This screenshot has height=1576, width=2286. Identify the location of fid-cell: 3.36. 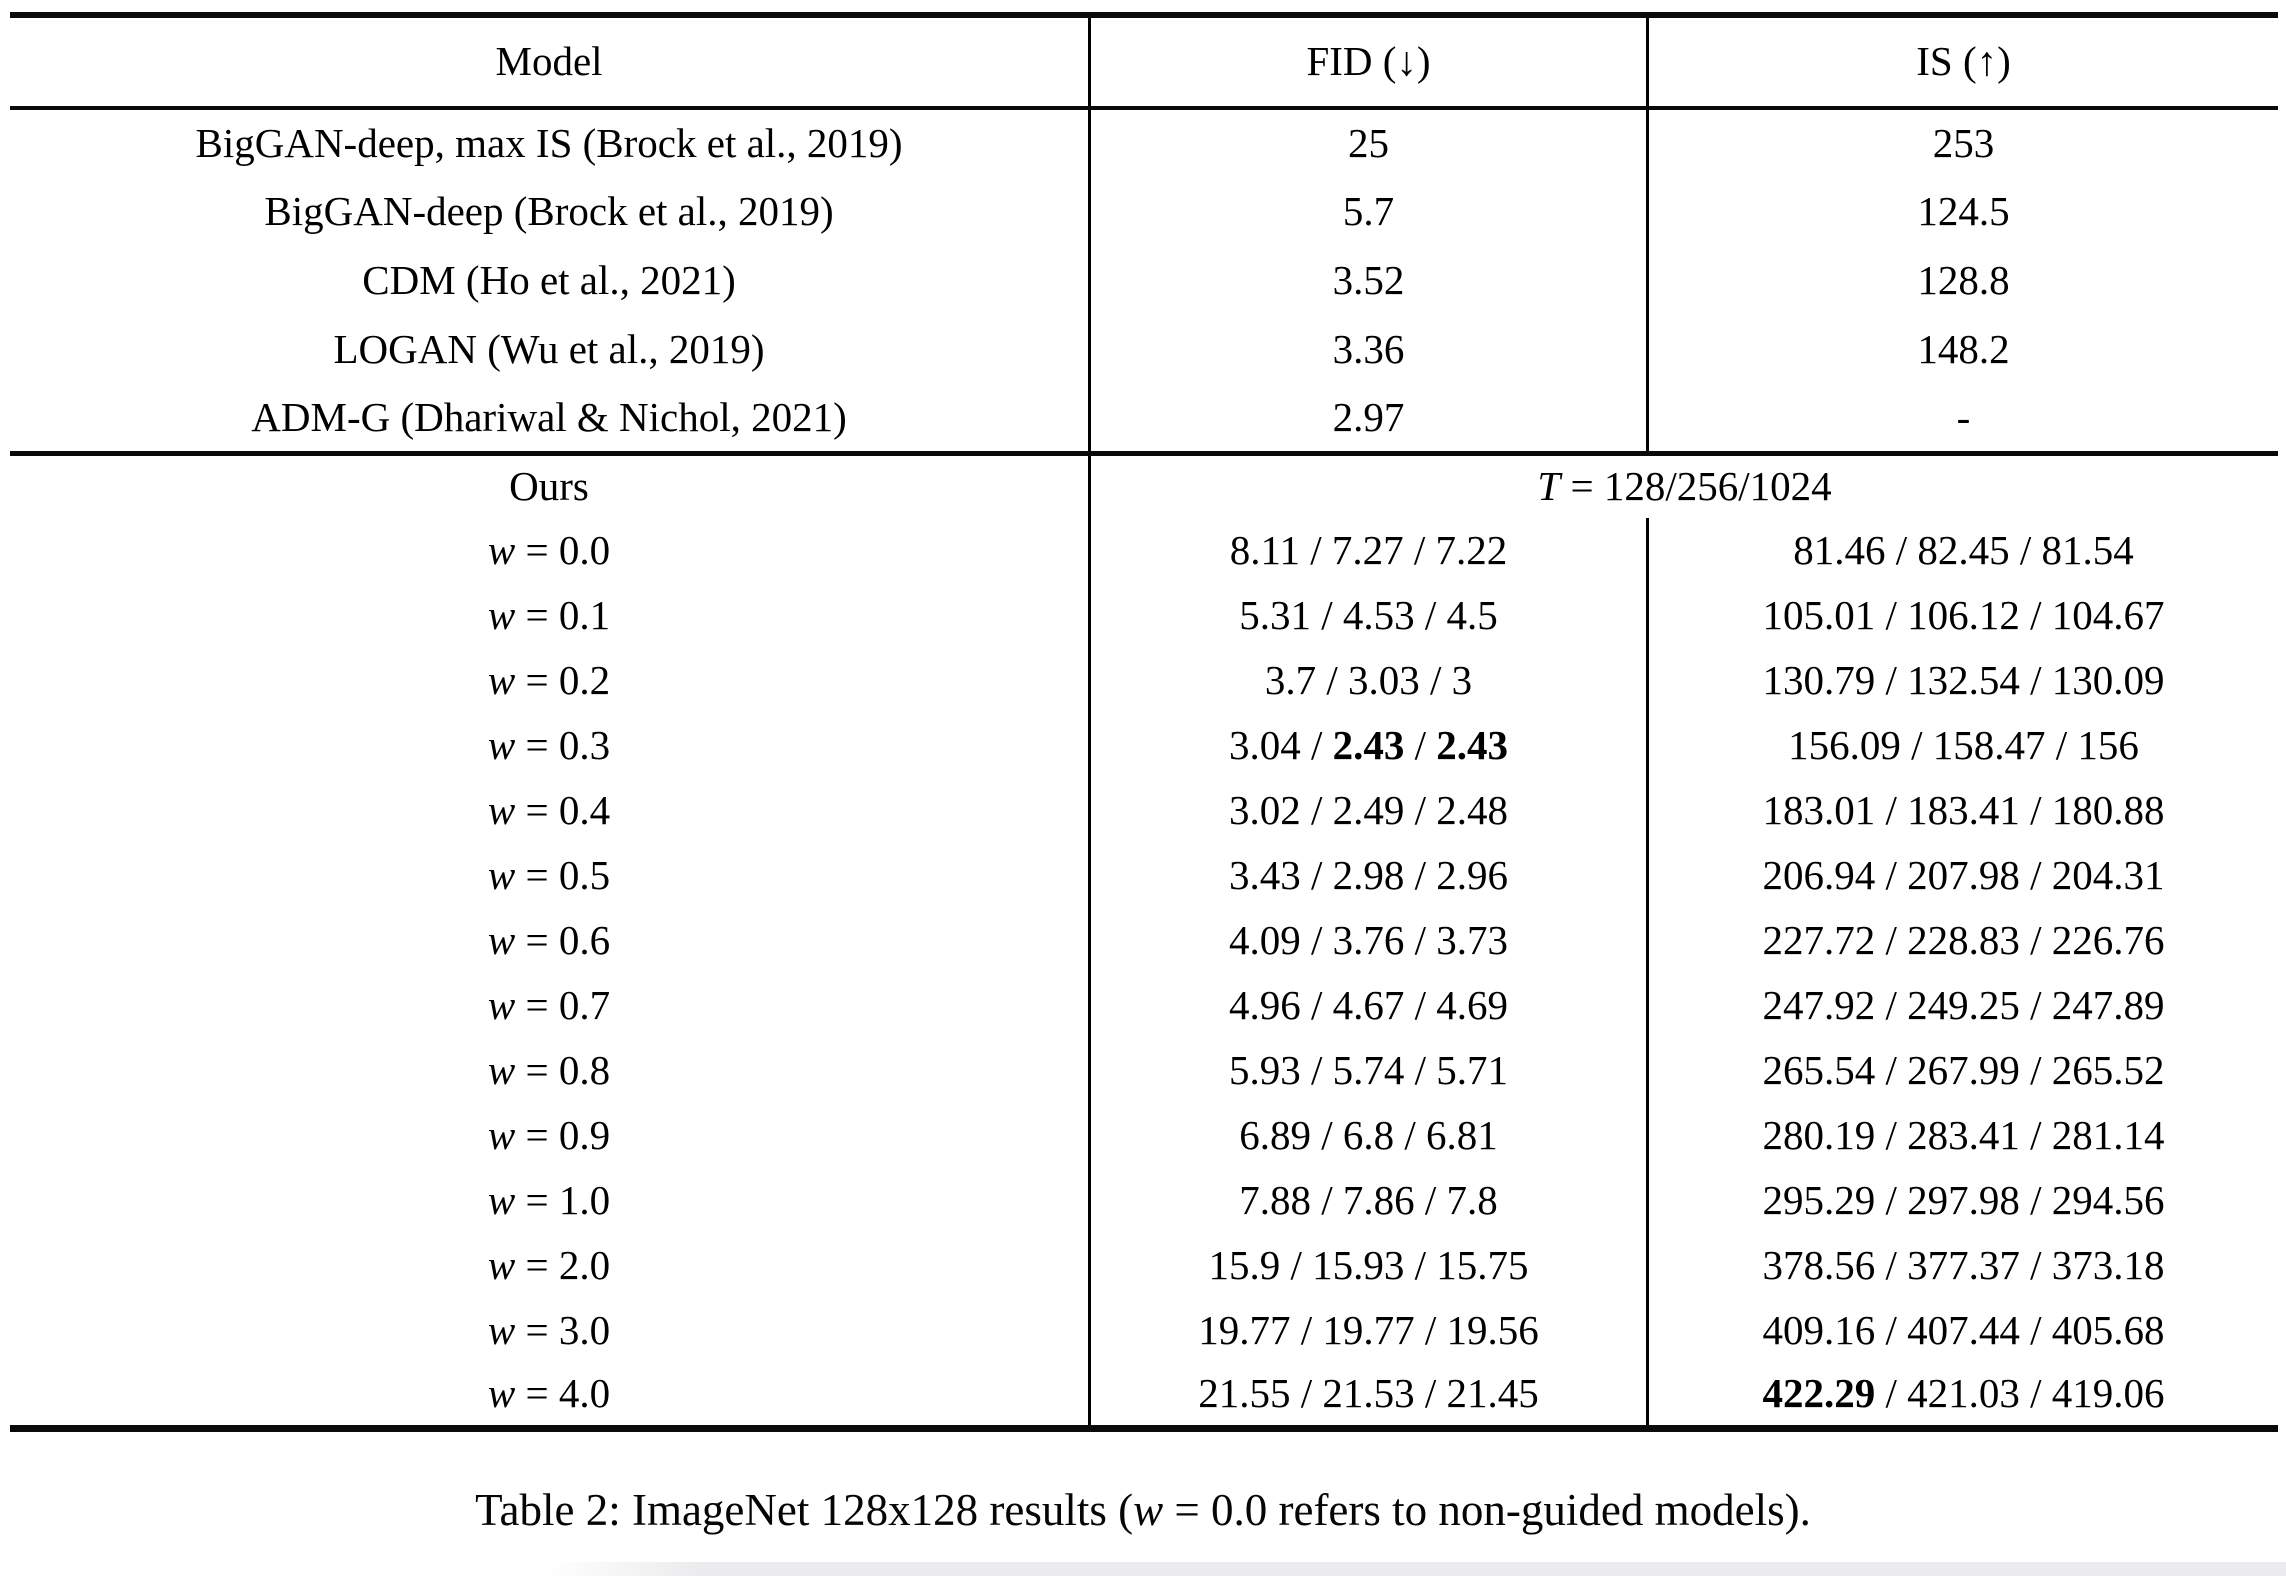
(1368, 349).